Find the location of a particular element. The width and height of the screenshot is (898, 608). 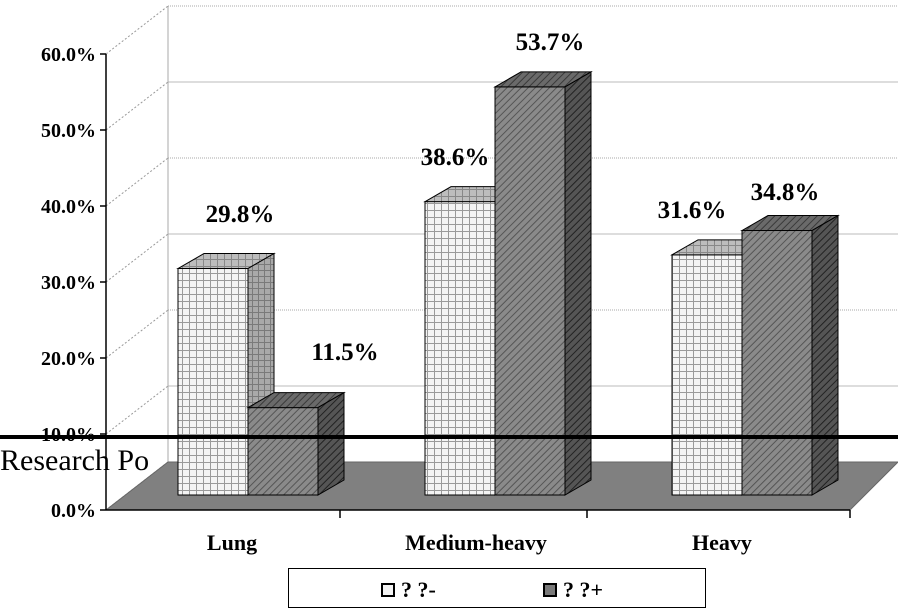

data-label: 34.8% is located at coordinates (785, 192).